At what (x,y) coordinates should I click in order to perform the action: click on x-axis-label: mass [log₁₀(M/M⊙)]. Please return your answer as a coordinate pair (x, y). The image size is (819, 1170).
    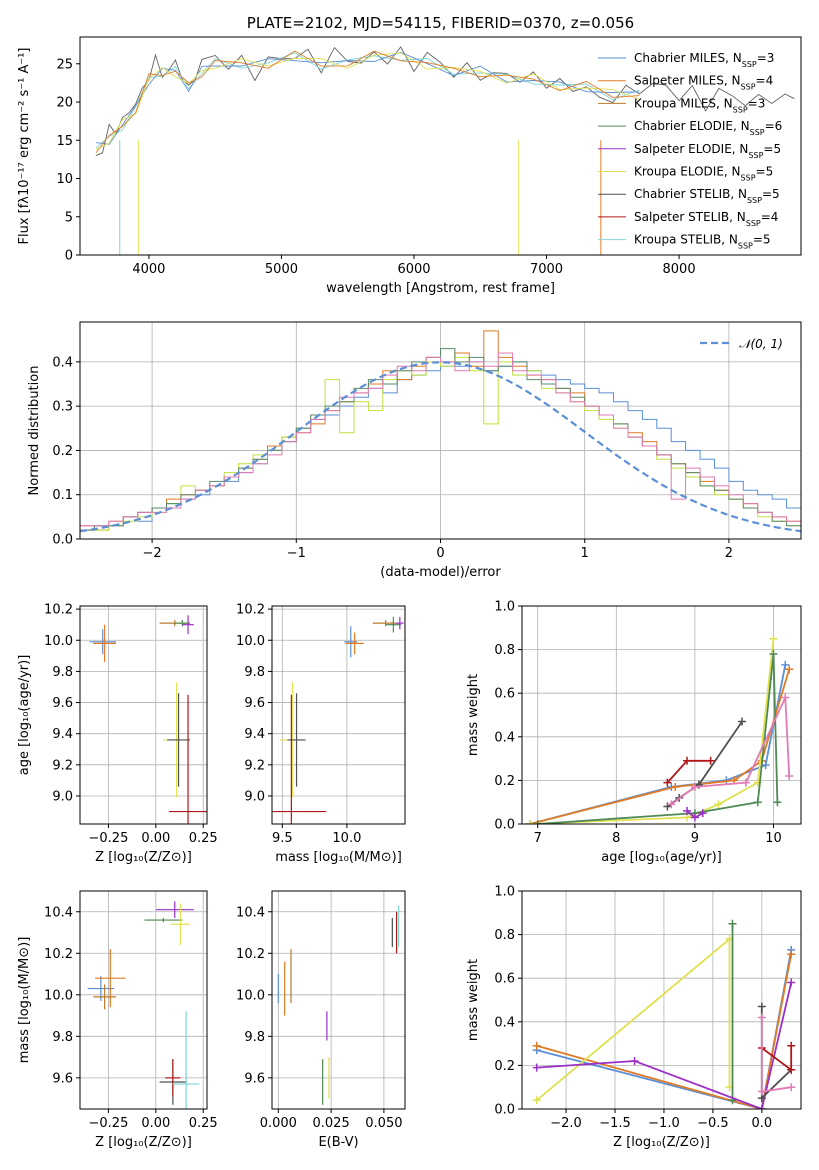
    Looking at the image, I should click on (338, 857).